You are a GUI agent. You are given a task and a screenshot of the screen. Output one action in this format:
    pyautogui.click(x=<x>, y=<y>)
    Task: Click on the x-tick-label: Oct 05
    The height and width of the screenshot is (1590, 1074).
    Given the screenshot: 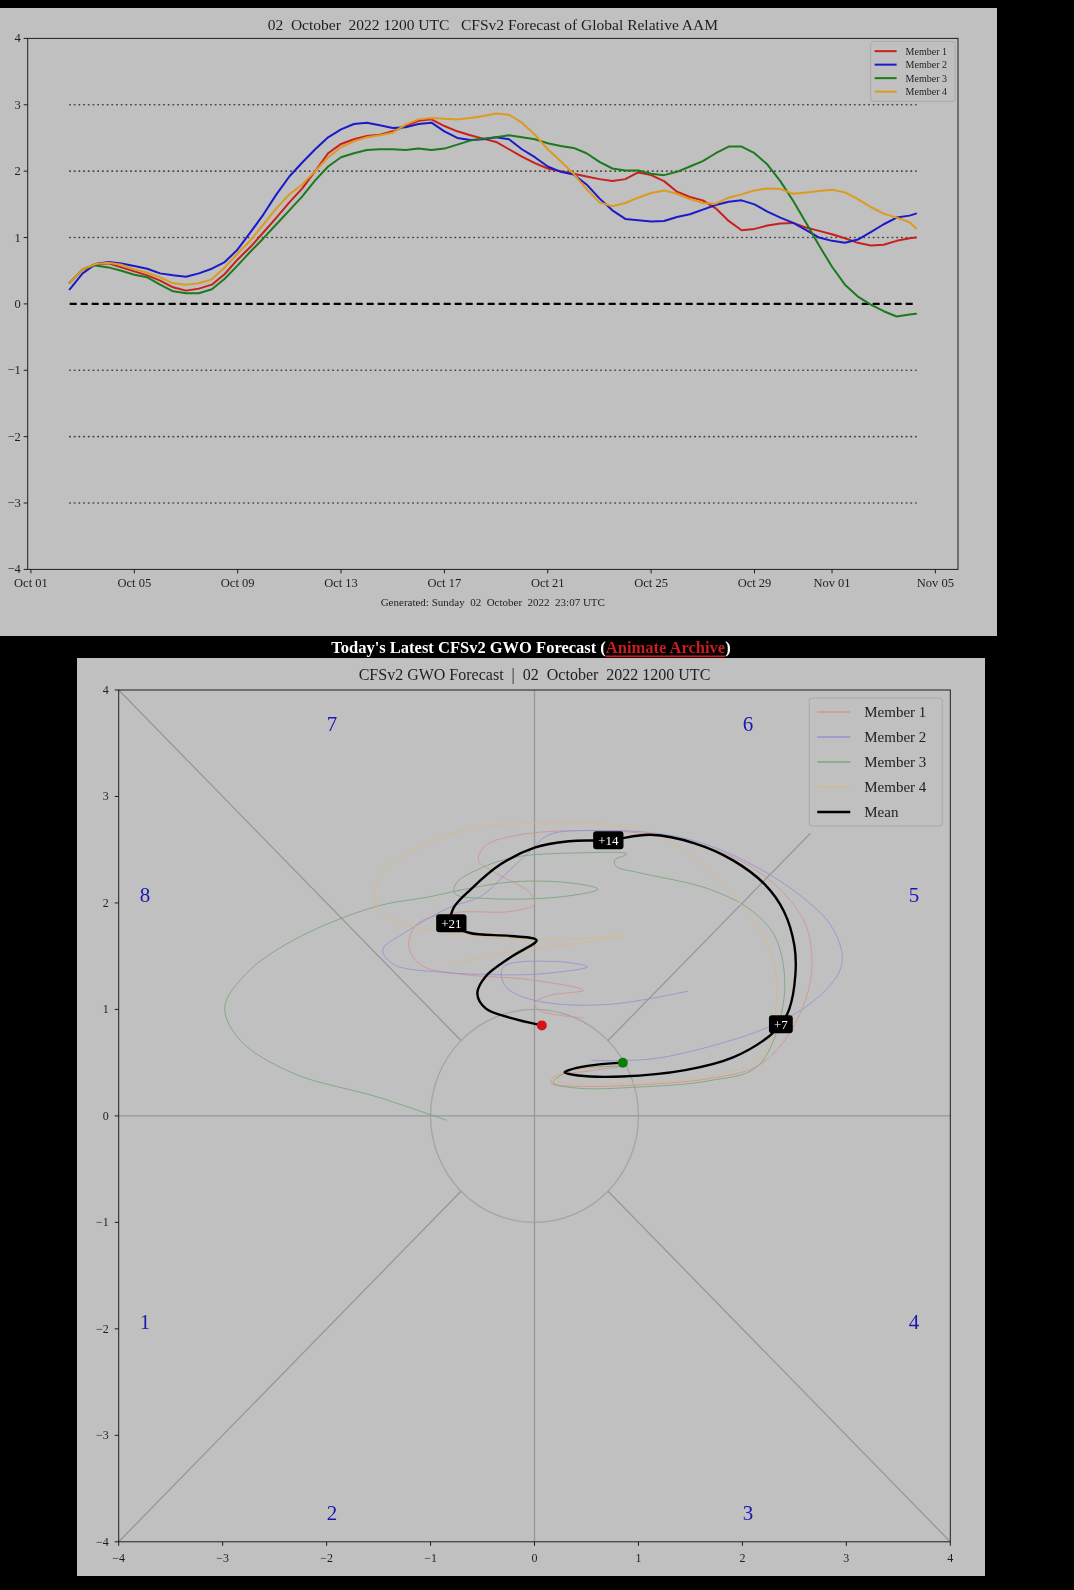 What is the action you would take?
    pyautogui.click(x=134, y=583)
    